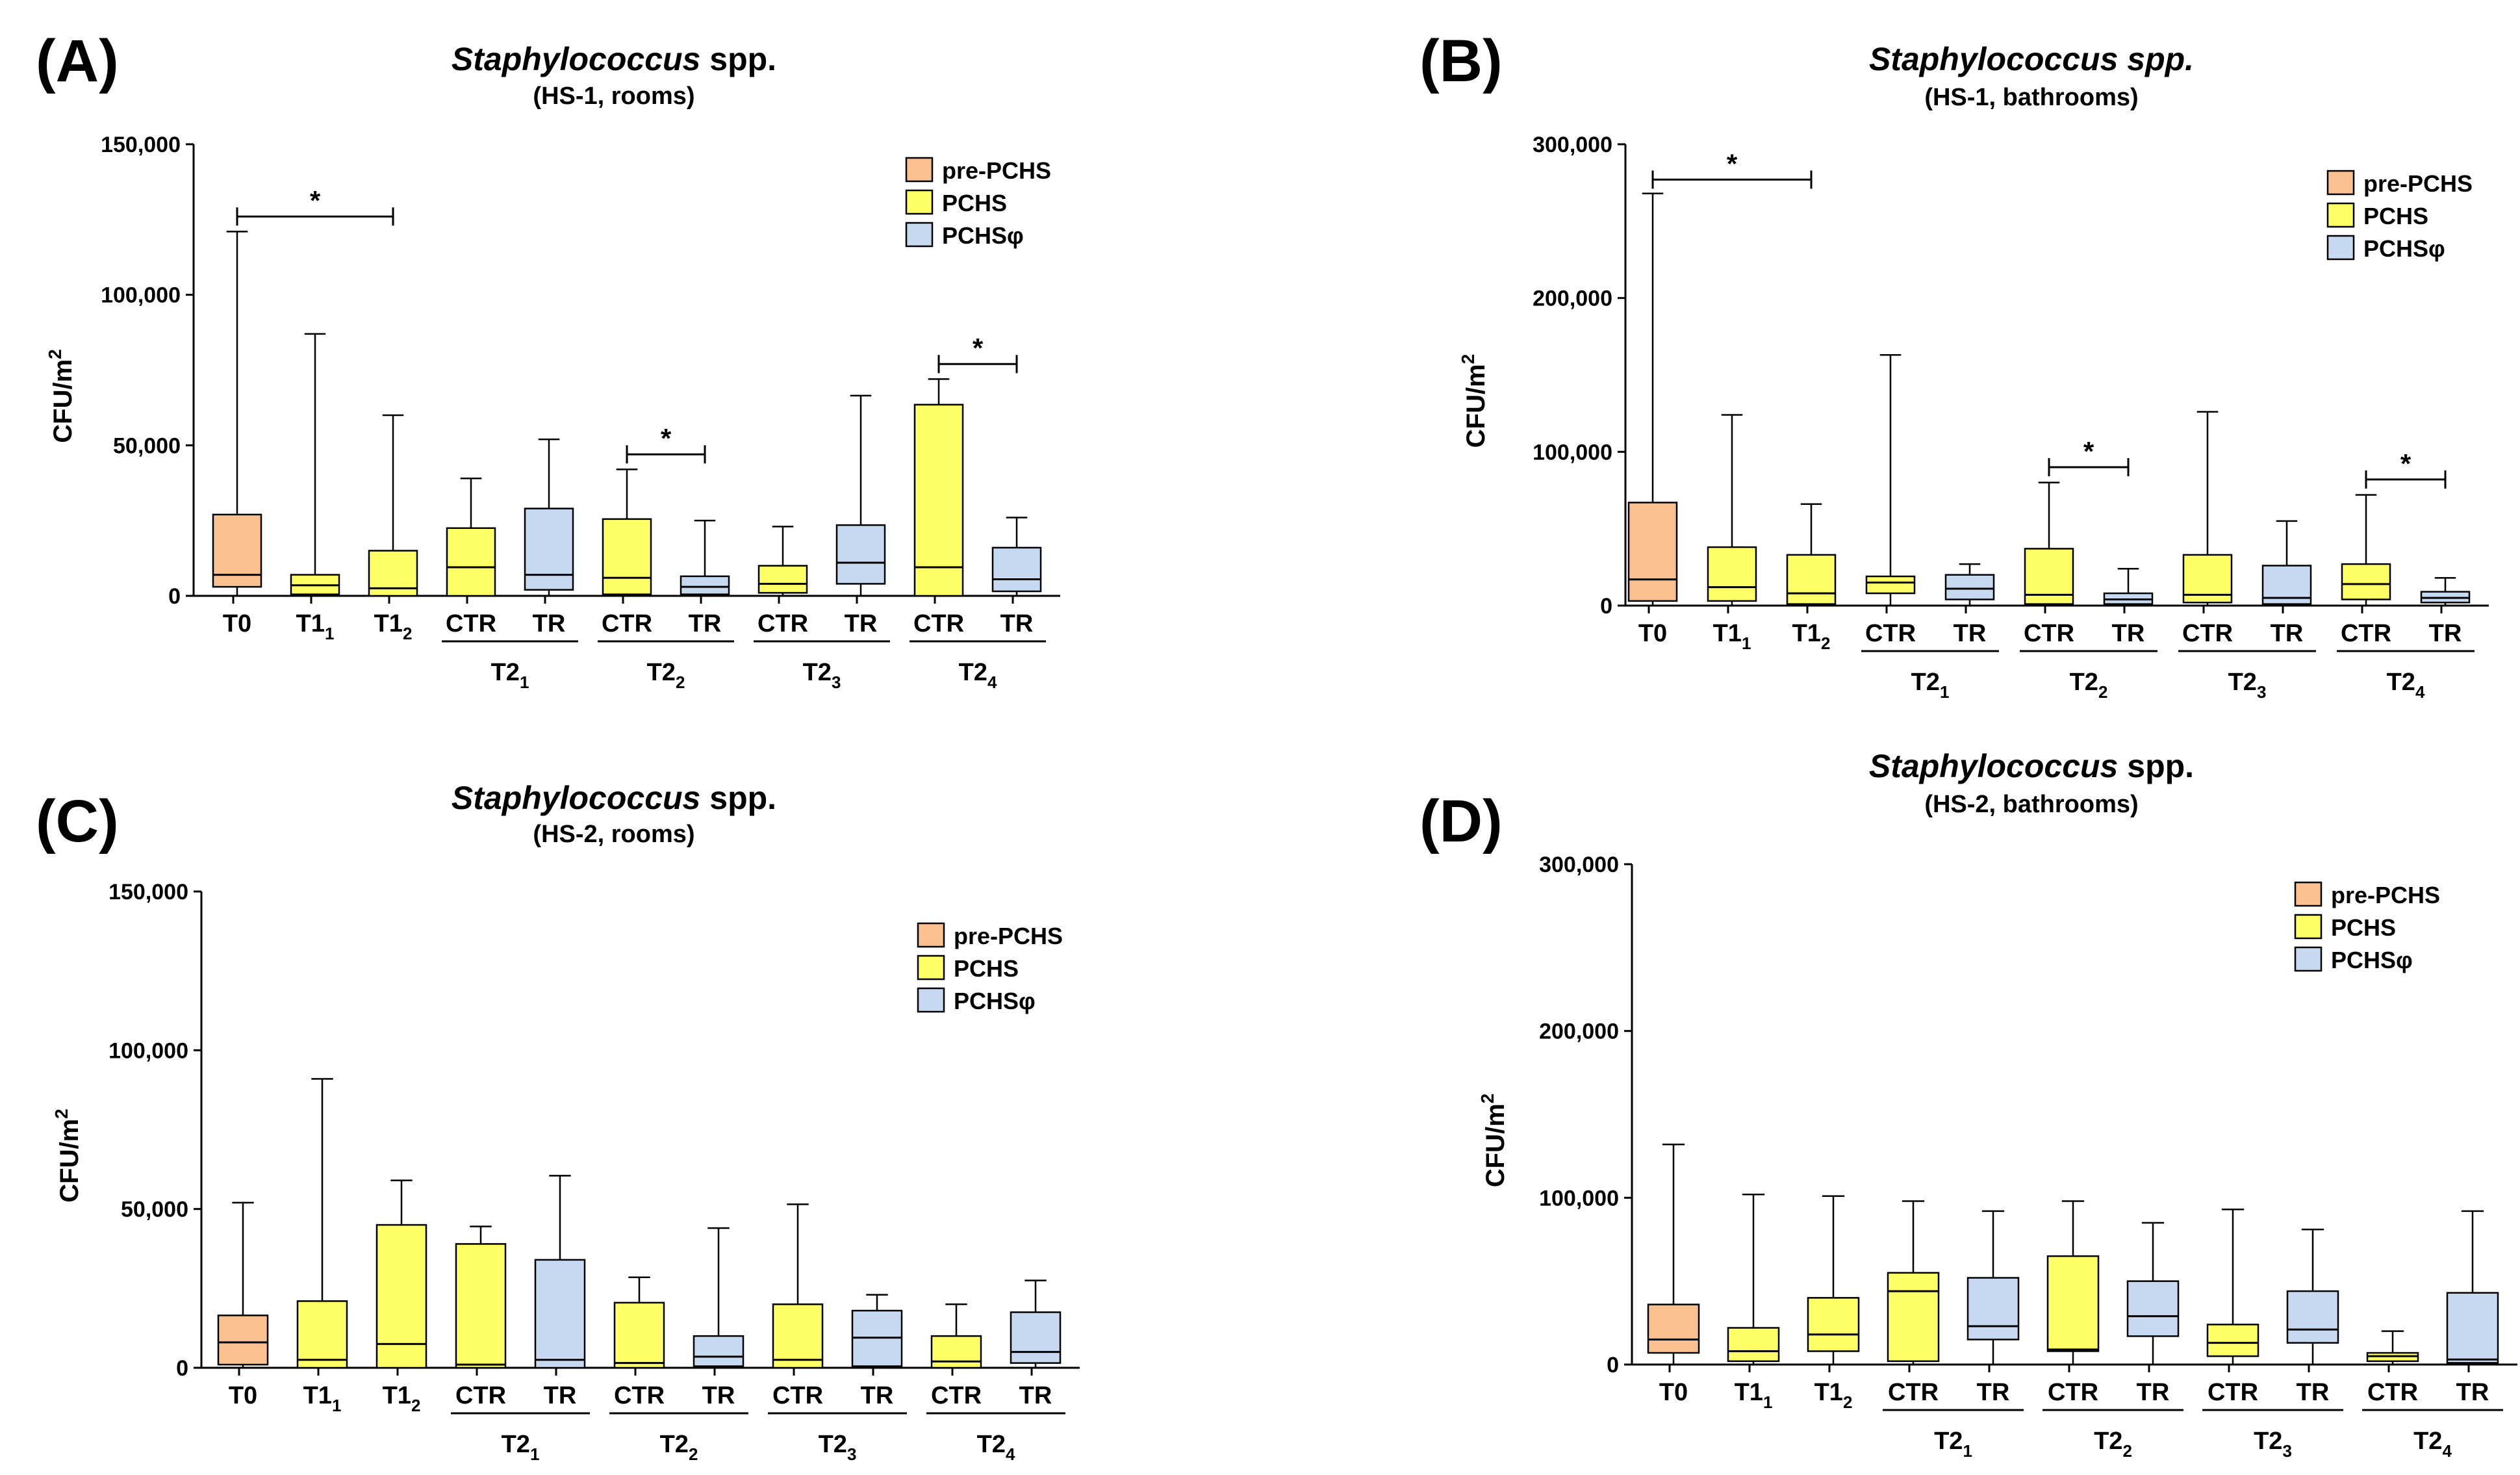  What do you see at coordinates (919, 235) in the screenshot?
I see `legend-swatch-PCHS_phi` at bounding box center [919, 235].